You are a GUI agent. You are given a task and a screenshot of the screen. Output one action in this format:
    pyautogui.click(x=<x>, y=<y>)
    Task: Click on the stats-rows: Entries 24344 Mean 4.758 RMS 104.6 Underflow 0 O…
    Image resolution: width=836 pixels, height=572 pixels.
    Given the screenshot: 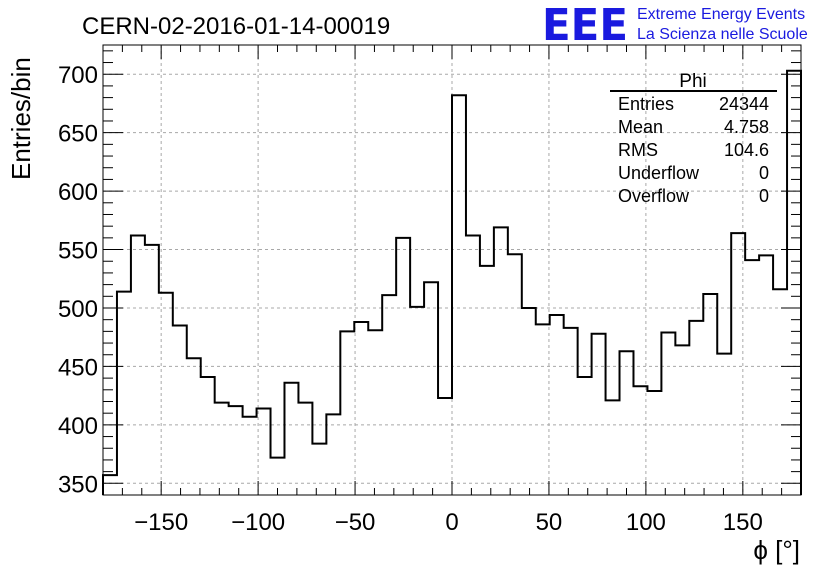 What is the action you would take?
    pyautogui.click(x=693, y=150)
    